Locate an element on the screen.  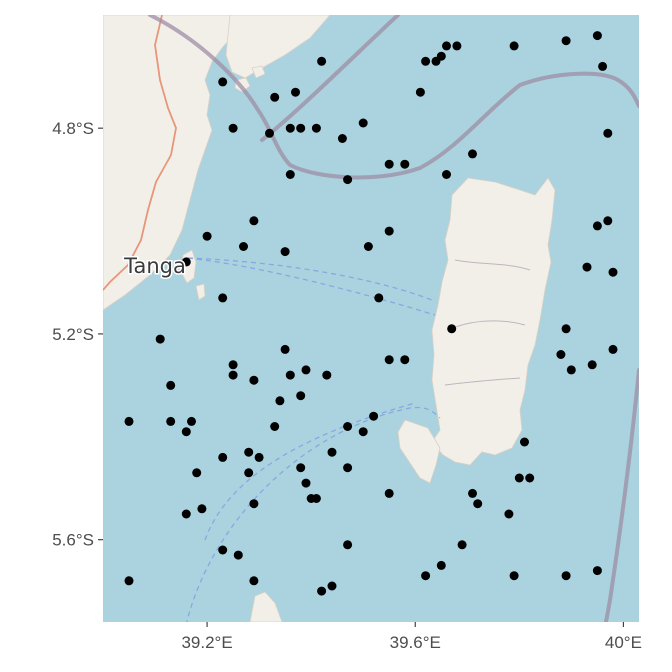
x-tick-label: 39.6°E is located at coordinates (415, 642).